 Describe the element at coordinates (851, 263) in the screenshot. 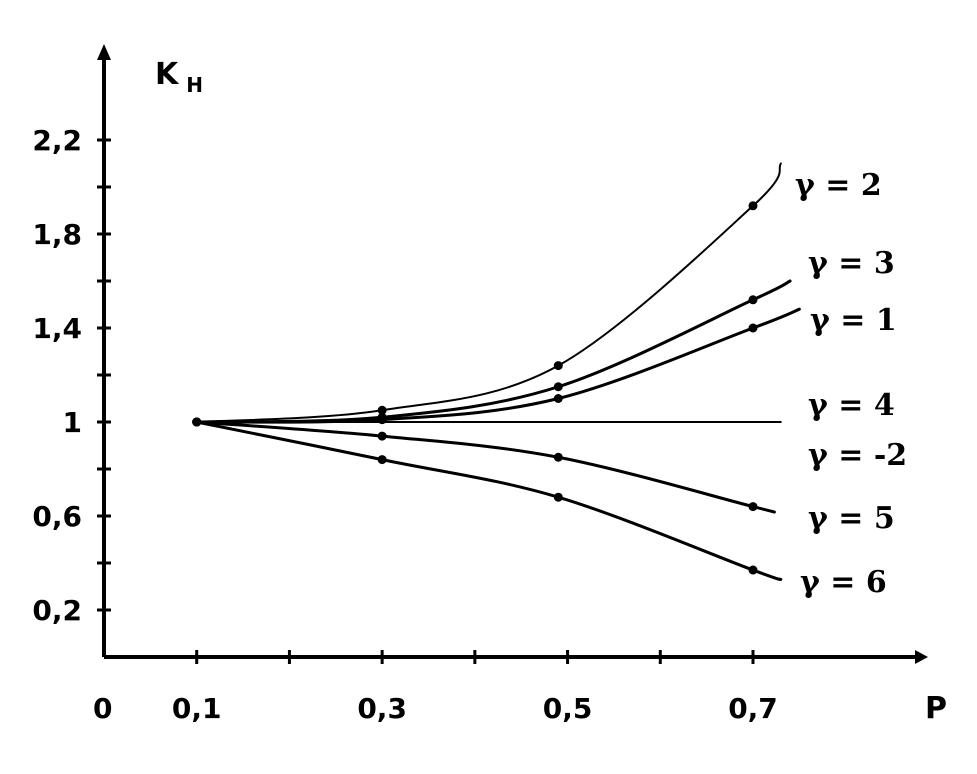

I see `series-label-1: γ = 3` at that location.